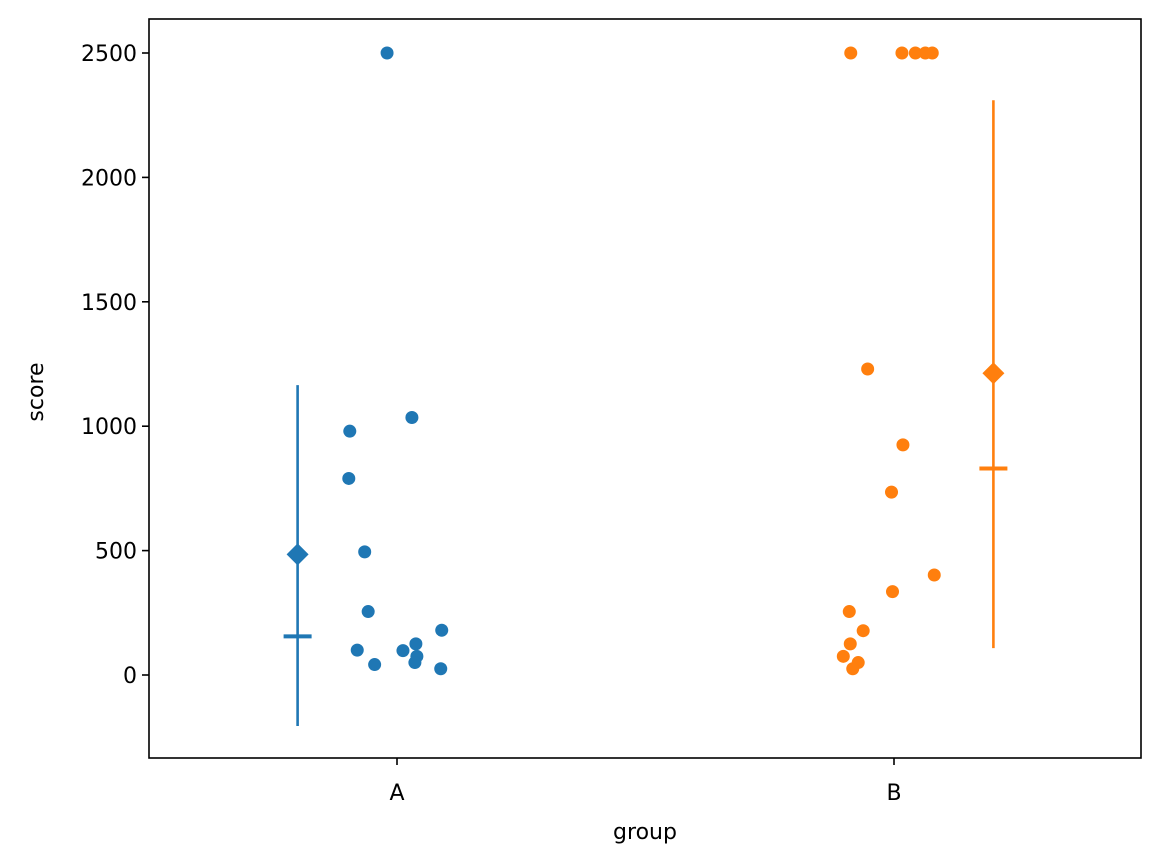  What do you see at coordinates (109, 427) in the screenshot?
I see `y-tick-label: 1000` at bounding box center [109, 427].